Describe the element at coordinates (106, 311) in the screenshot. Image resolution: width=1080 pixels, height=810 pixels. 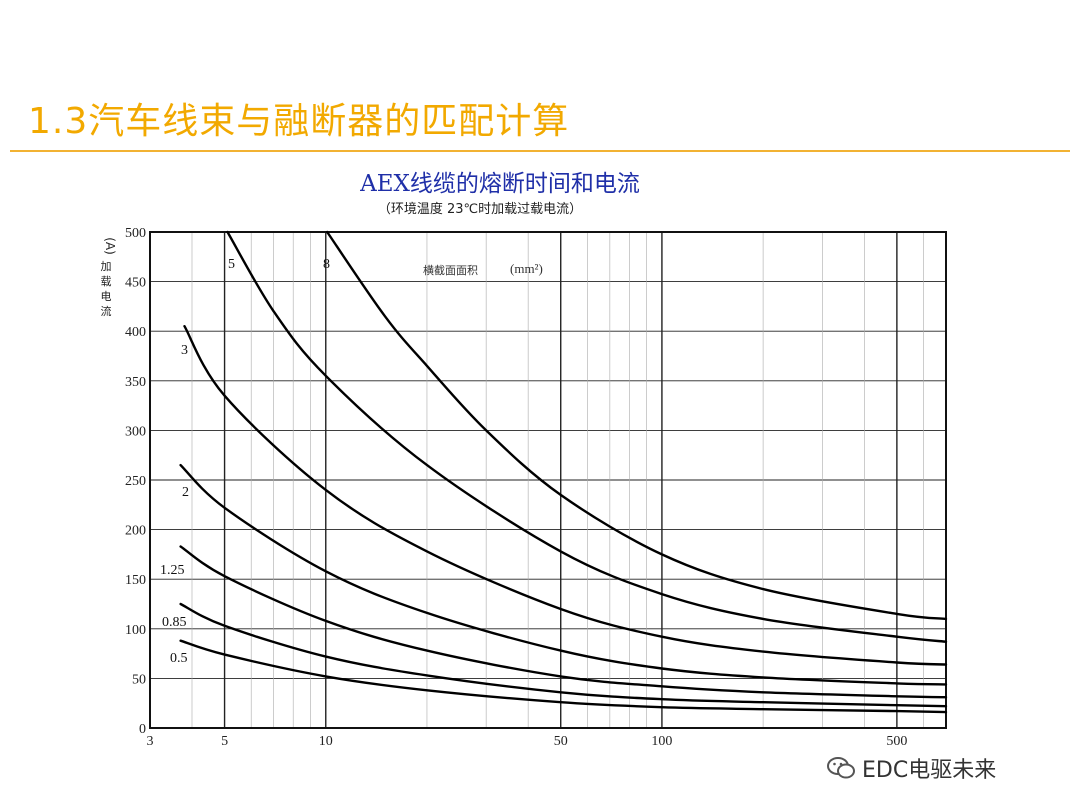
I see `y-axis-title-char: 流` at that location.